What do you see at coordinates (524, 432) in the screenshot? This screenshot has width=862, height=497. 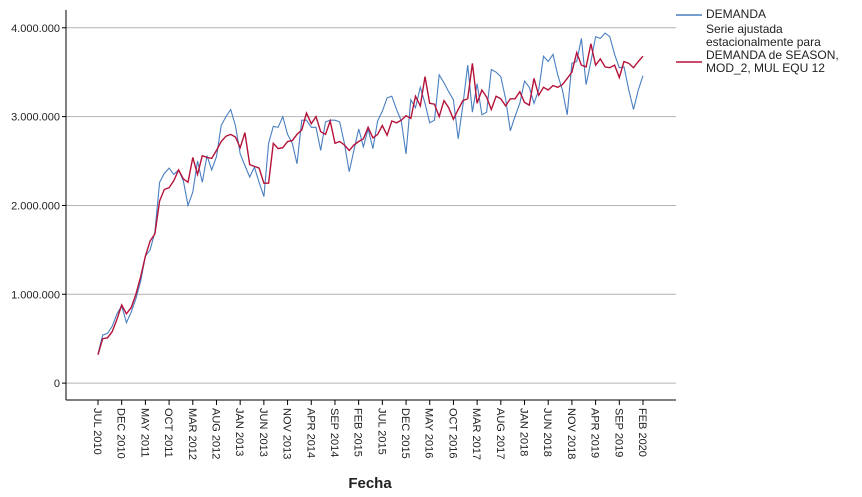 I see `x-tick-label: JAN 2018` at bounding box center [524, 432].